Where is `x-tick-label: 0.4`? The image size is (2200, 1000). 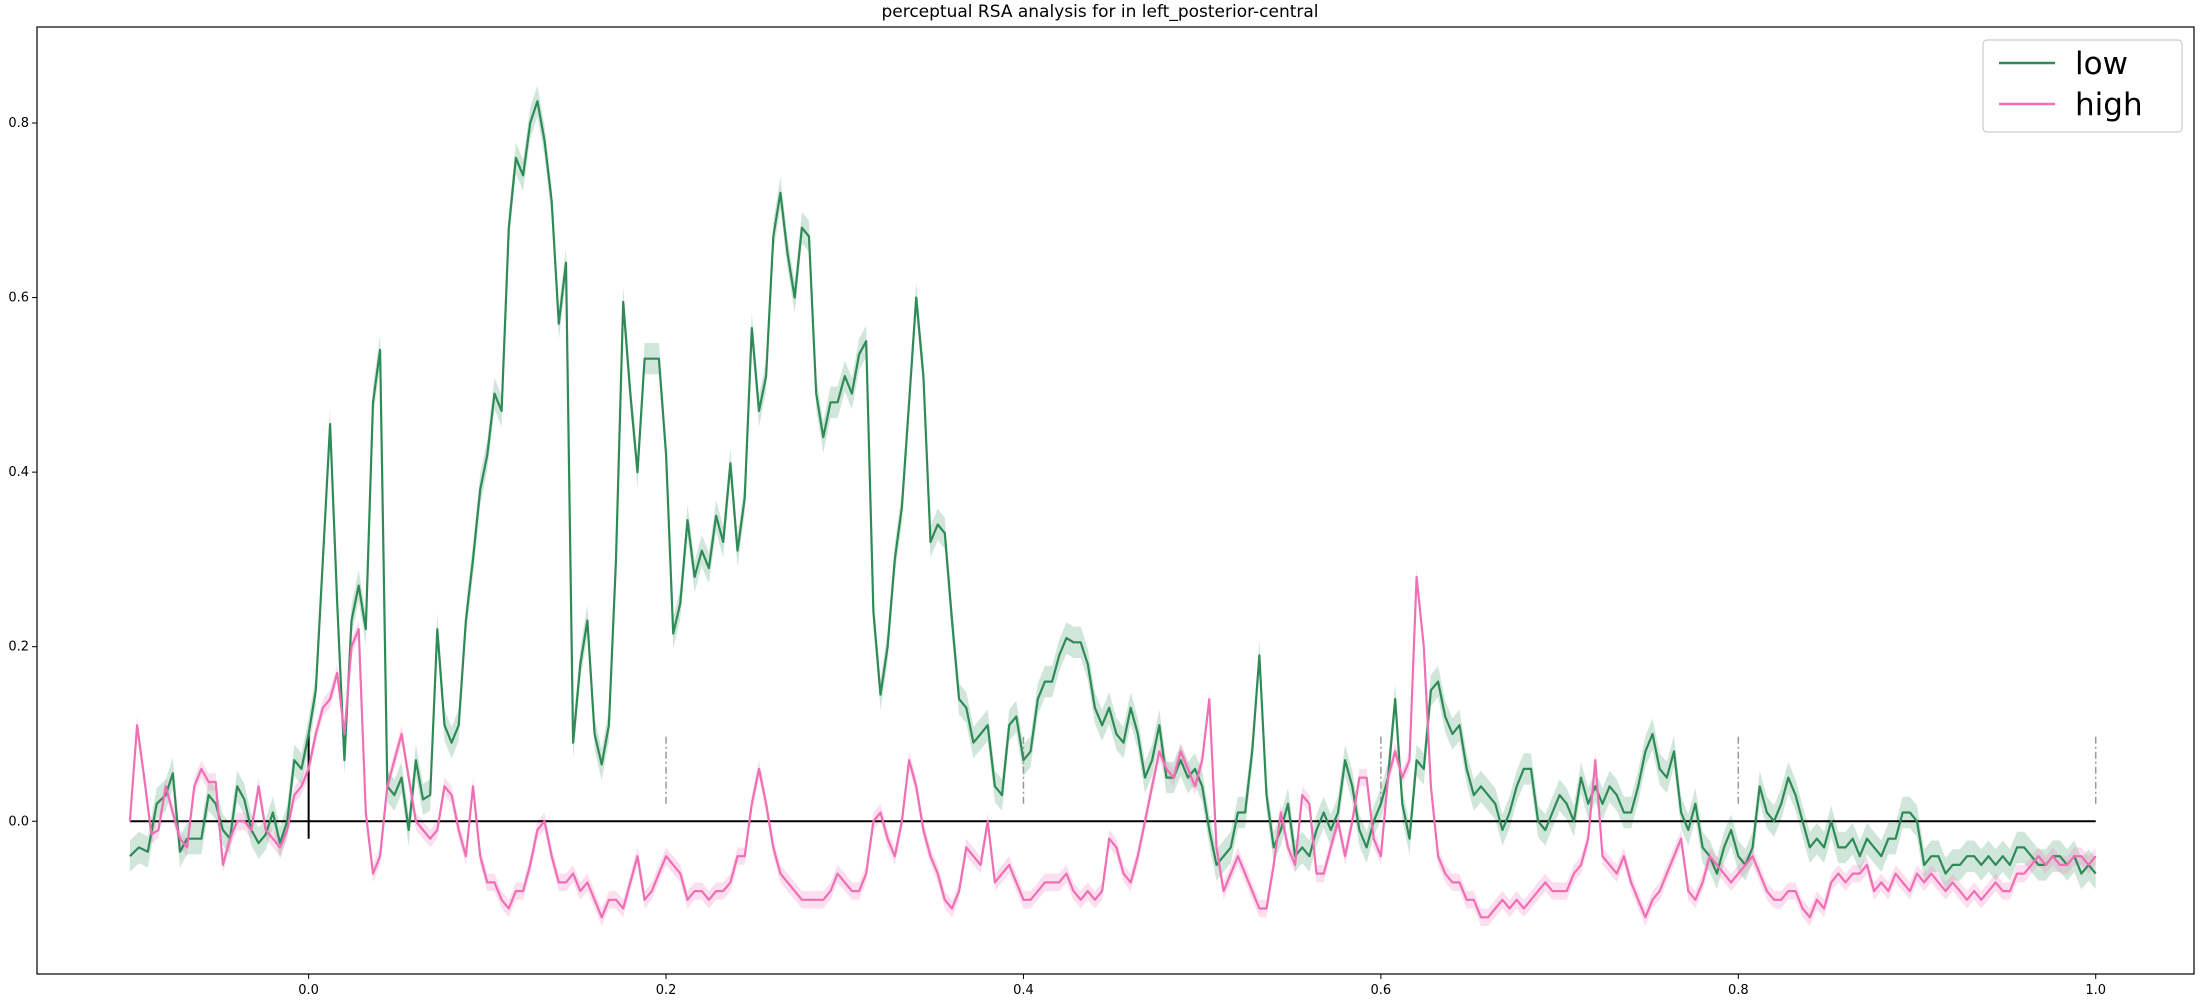 x-tick-label: 0.4 is located at coordinates (1023, 990).